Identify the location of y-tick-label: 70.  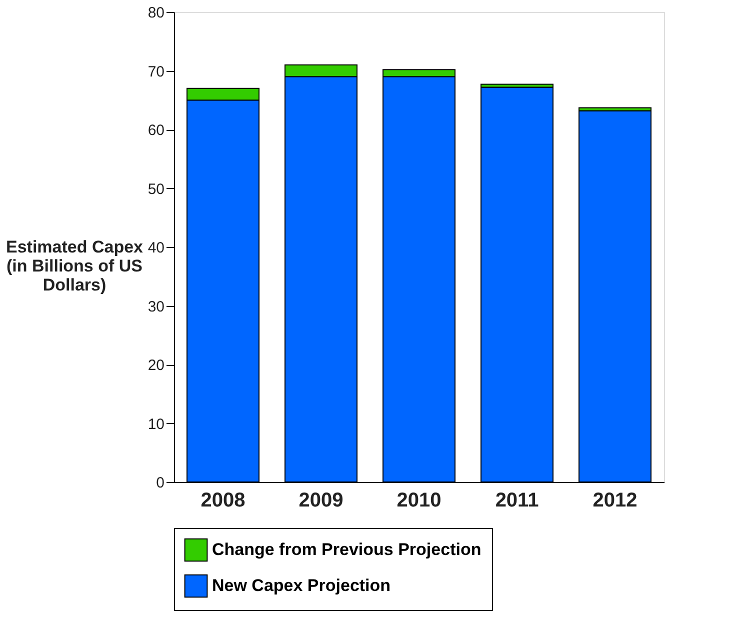
(156, 71).